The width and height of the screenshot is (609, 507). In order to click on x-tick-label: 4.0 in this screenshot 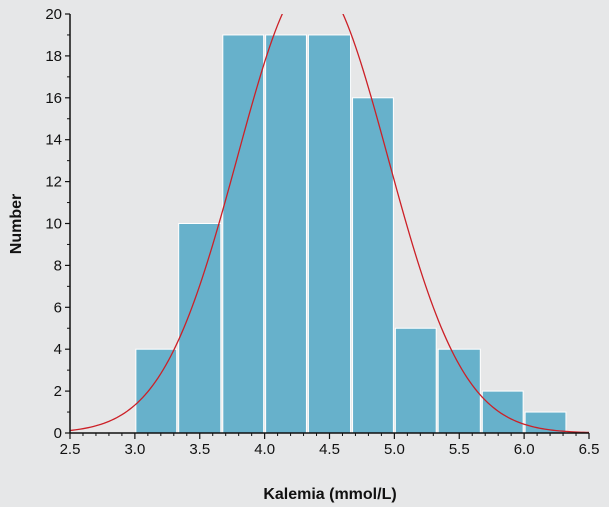, I will do `click(264, 449)`.